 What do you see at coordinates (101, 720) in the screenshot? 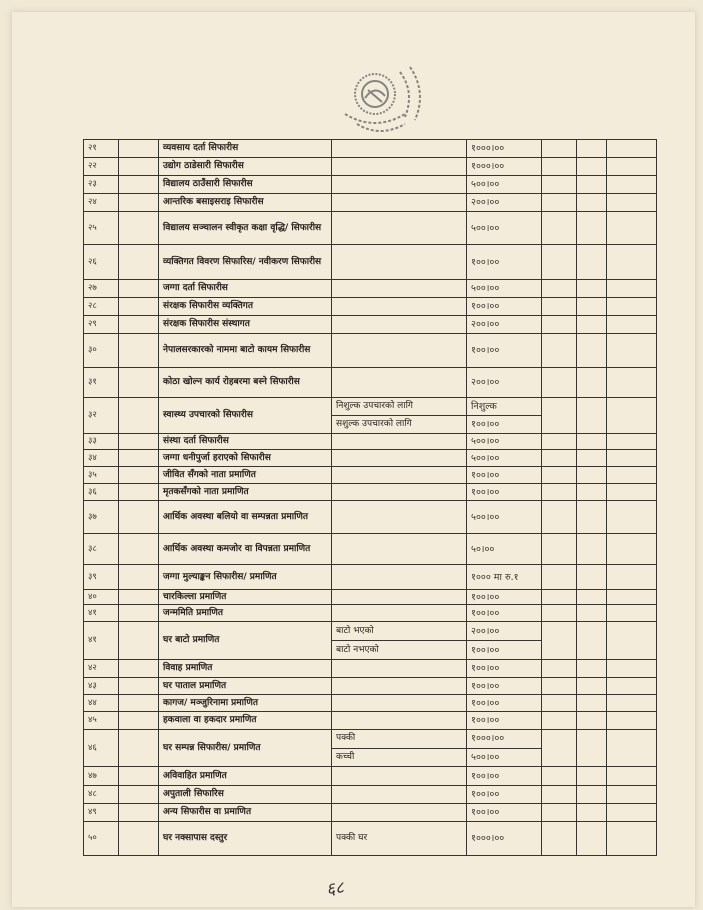
I see `row-number: ४५` at bounding box center [101, 720].